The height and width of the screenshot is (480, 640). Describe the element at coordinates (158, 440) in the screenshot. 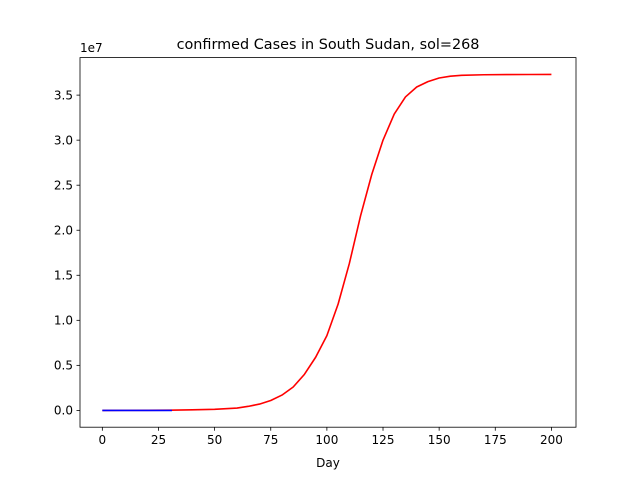

I see `x-tick-label: 25` at that location.